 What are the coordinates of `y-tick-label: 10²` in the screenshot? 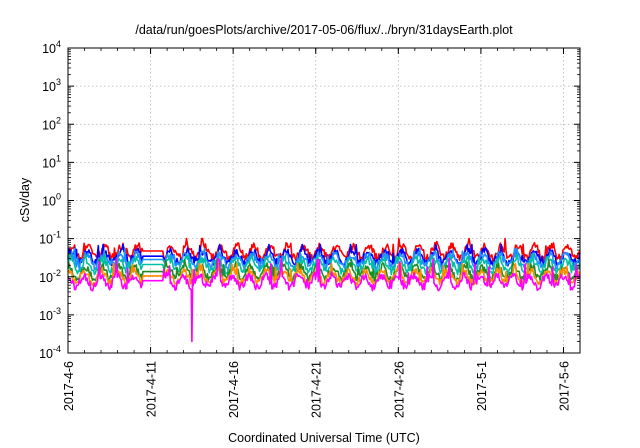 It's located at (51, 123).